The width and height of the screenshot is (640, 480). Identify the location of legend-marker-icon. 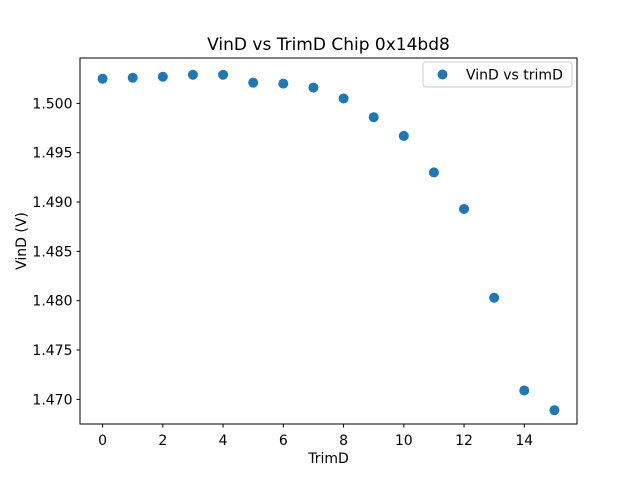
(442, 74).